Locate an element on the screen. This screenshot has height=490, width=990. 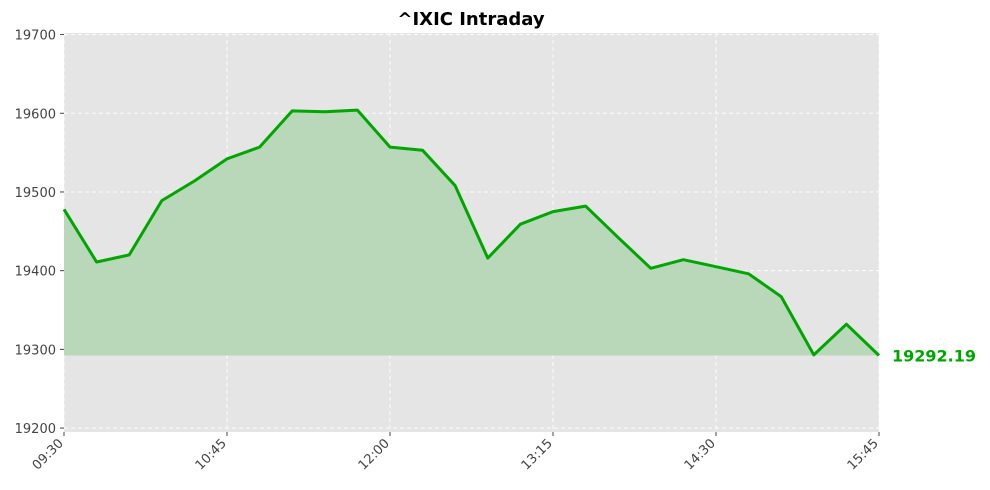
x-tick-label: 09:30 is located at coordinates (48, 454).